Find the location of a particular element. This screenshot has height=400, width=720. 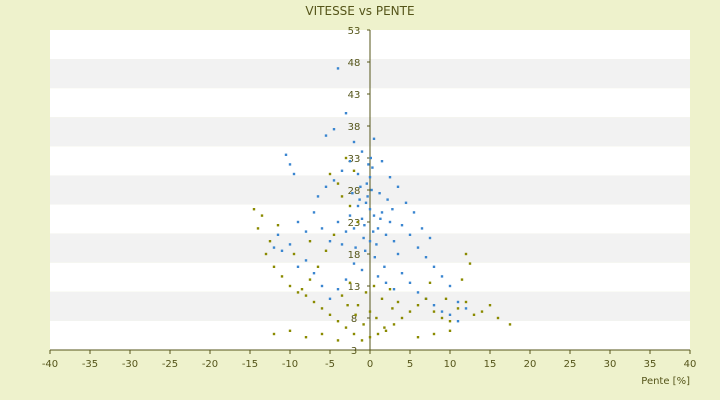

x-tick-label: -5 is located at coordinates (330, 364).